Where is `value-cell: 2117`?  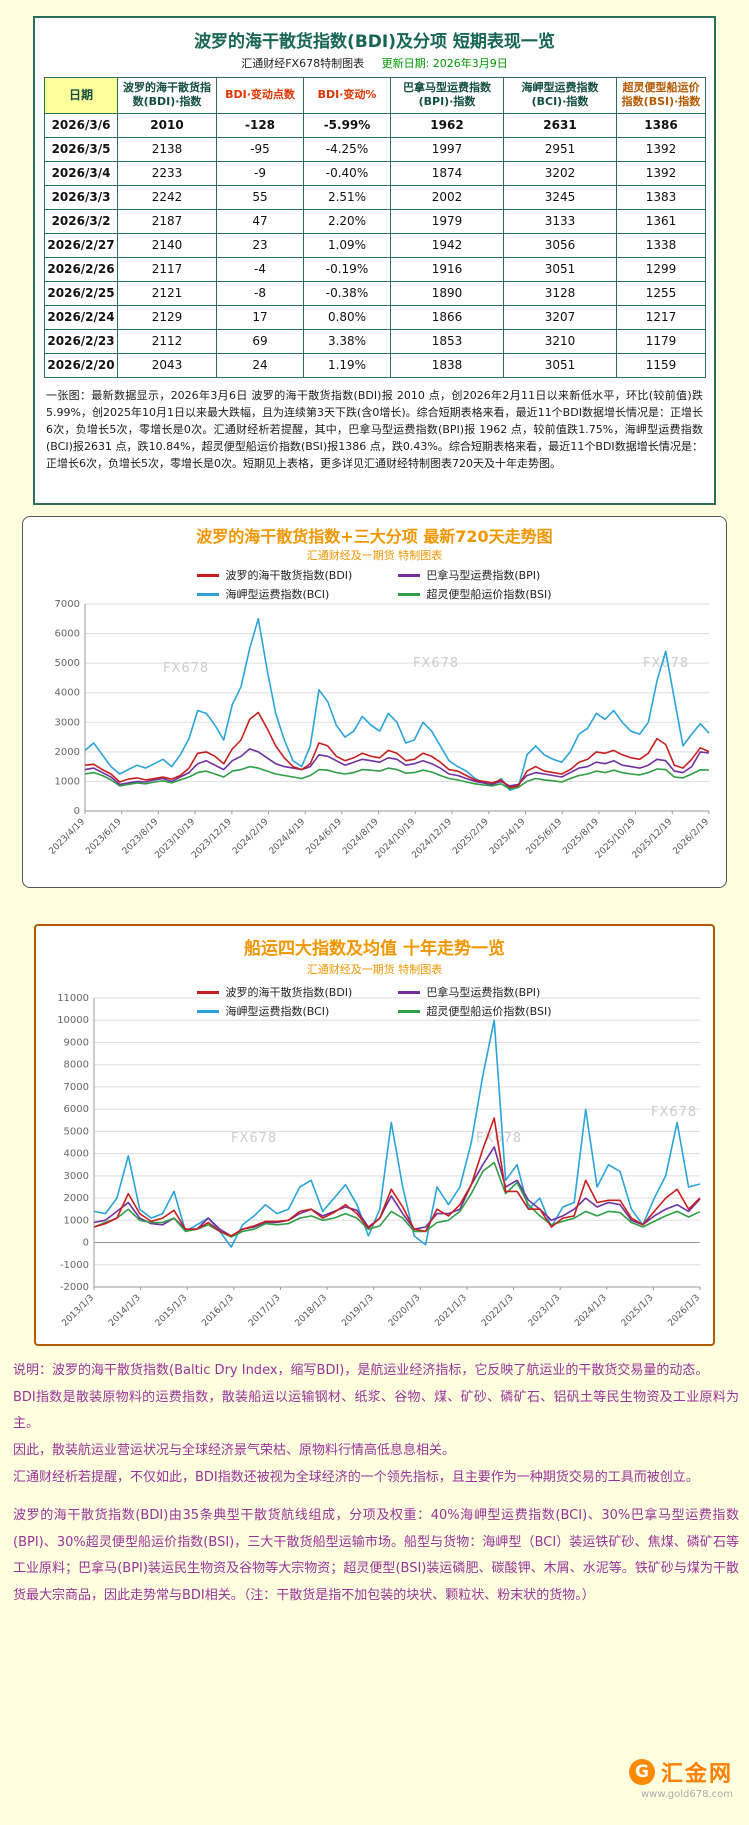
value-cell: 2117 is located at coordinates (167, 269).